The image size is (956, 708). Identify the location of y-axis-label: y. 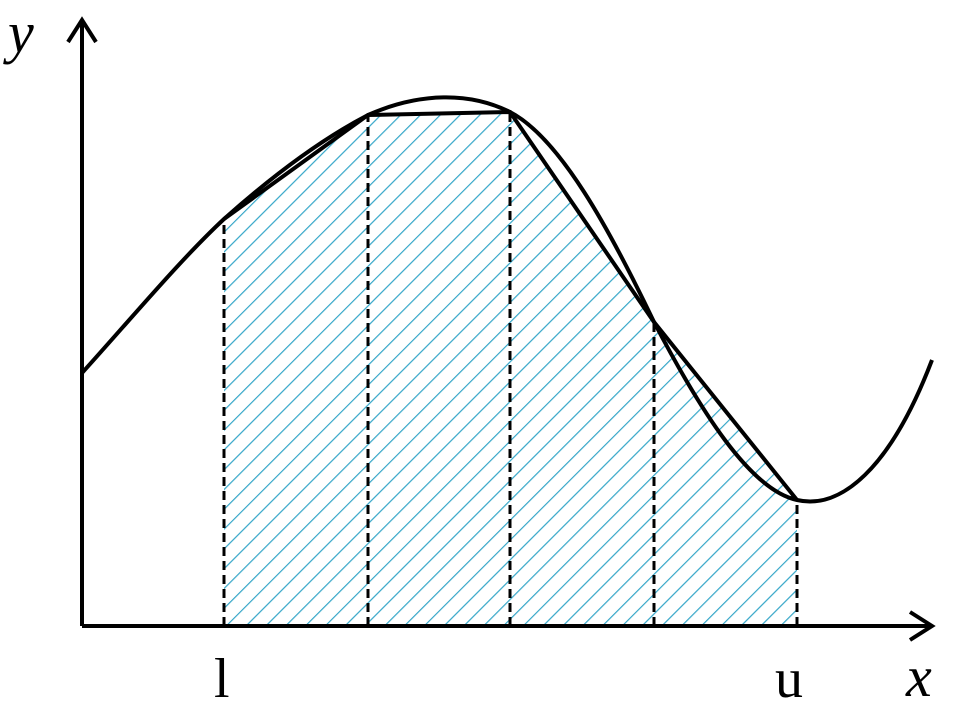
(18, 32).